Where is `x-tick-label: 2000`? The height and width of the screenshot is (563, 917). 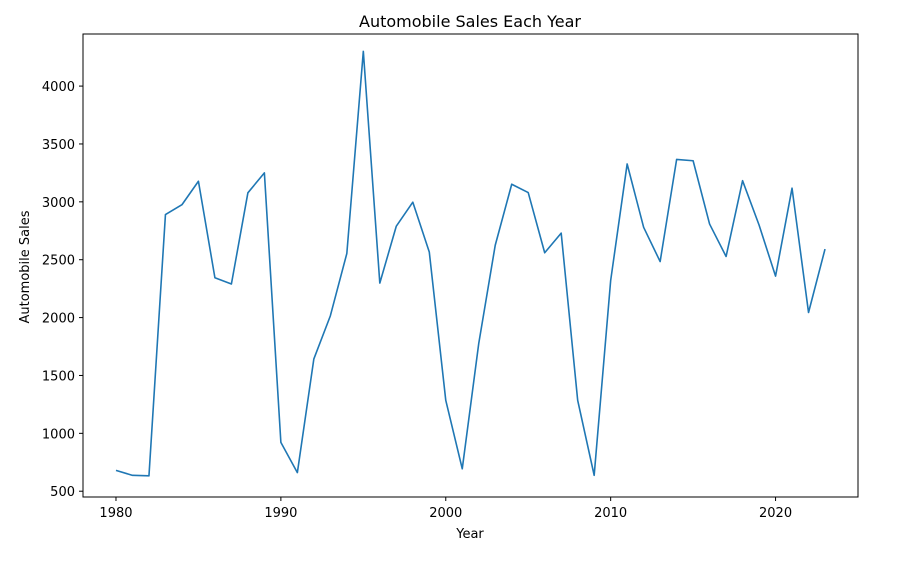
x-tick-label: 2000 is located at coordinates (445, 513).